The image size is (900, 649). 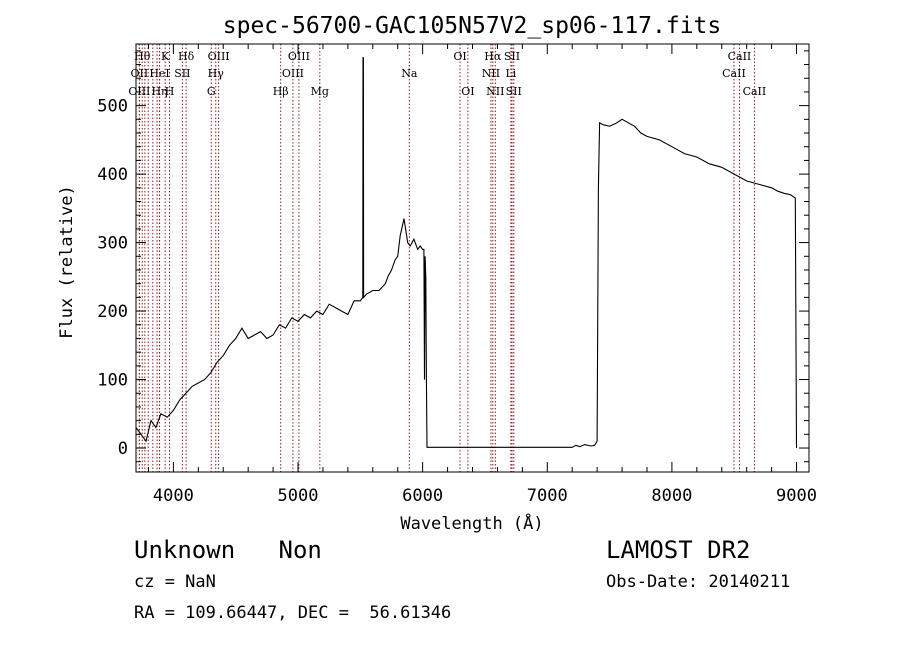 What do you see at coordinates (422, 496) in the screenshot?
I see `x-tick-label: 6000` at bounding box center [422, 496].